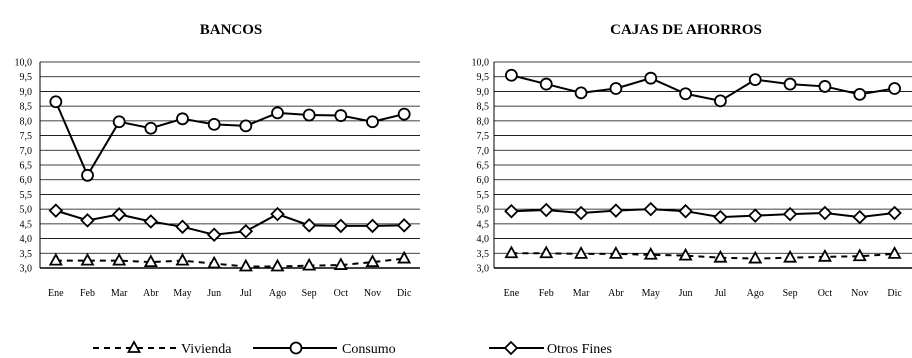 Image resolution: width=912 pixels, height=358 pixels. I want to click on legend-marker-consumo, so click(296, 348).